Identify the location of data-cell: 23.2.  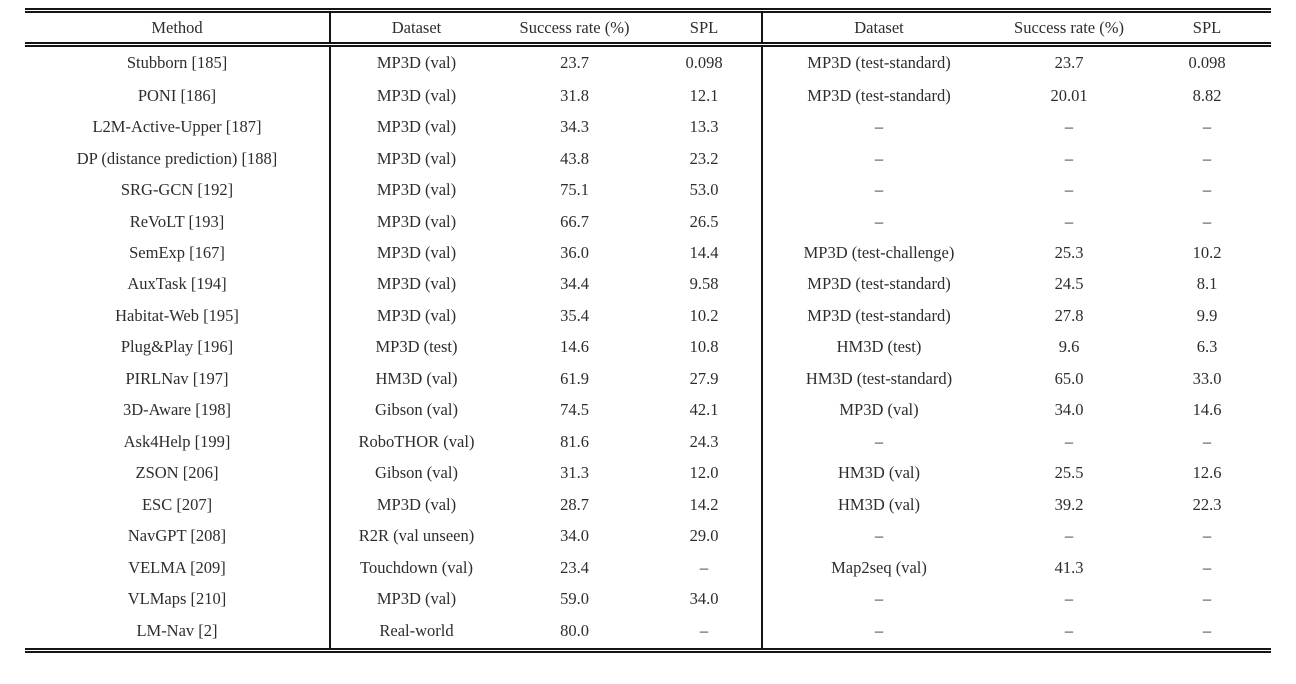
(705, 158).